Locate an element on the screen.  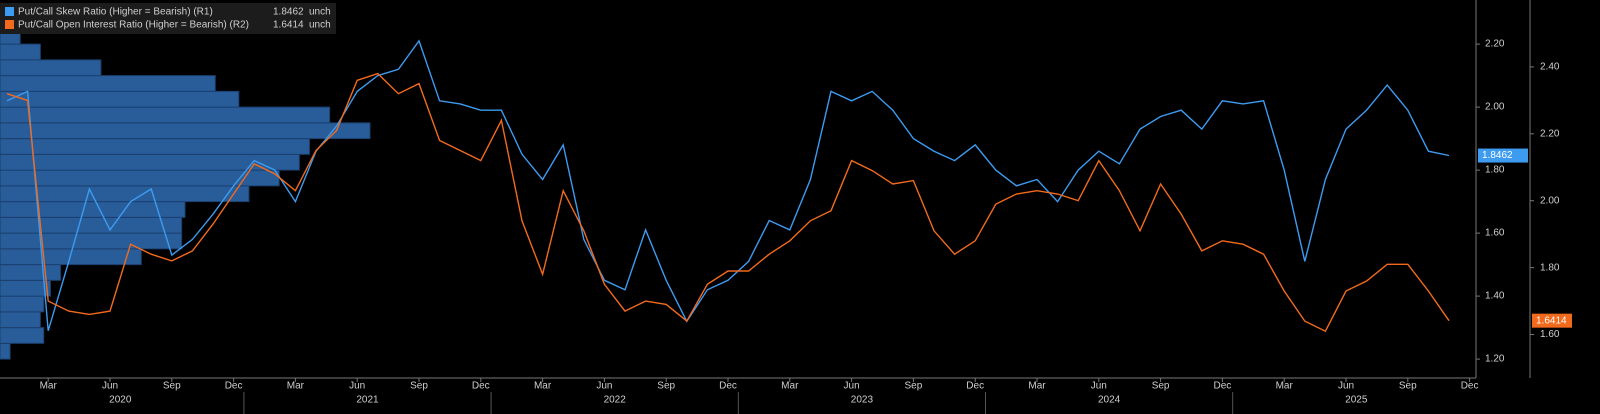
legend-value: 1.8462 is located at coordinates (288, 12).